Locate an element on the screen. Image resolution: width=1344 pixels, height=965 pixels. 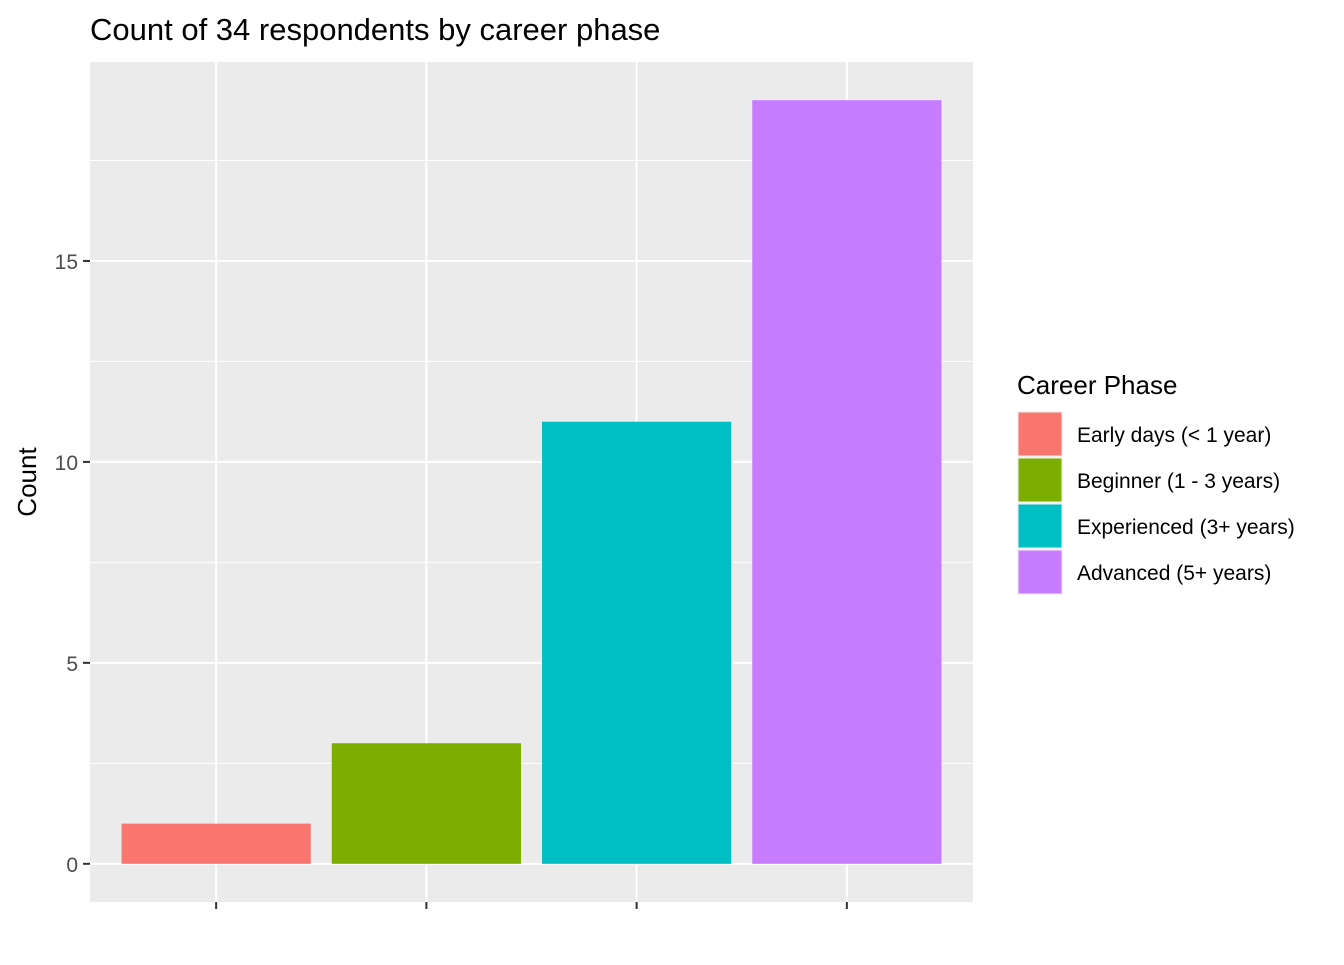
chart-title: Count of 34 respondents by career phase is located at coordinates (375, 29).